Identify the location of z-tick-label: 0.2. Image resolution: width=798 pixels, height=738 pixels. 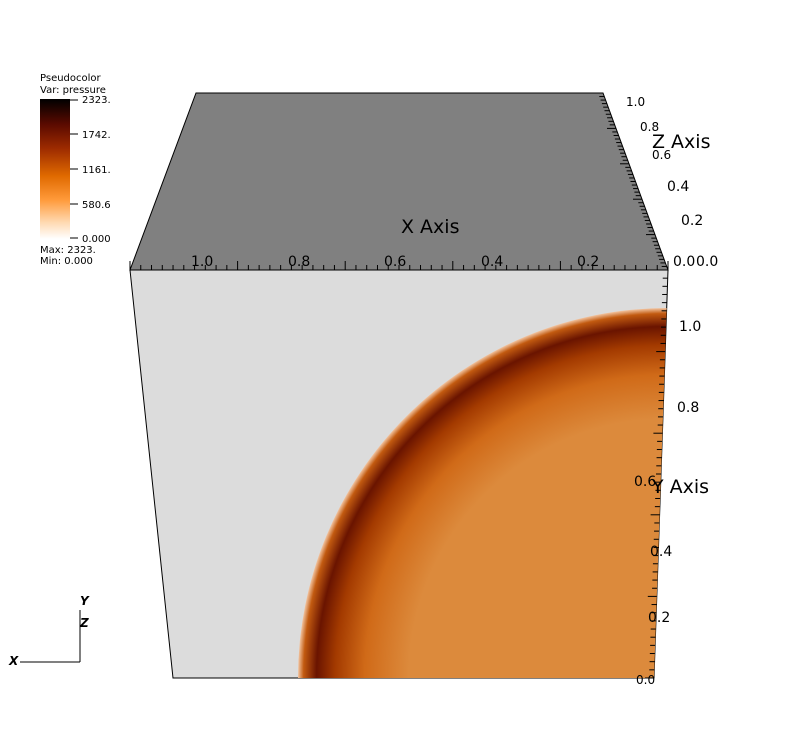
(692, 221).